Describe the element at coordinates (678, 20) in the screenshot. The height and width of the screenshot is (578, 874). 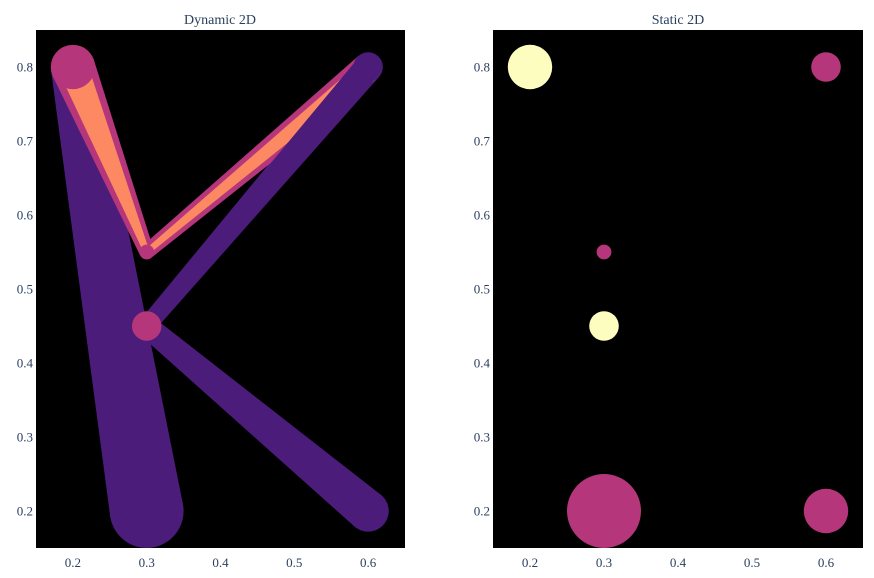
I see `chart-title: Static 2D` at that location.